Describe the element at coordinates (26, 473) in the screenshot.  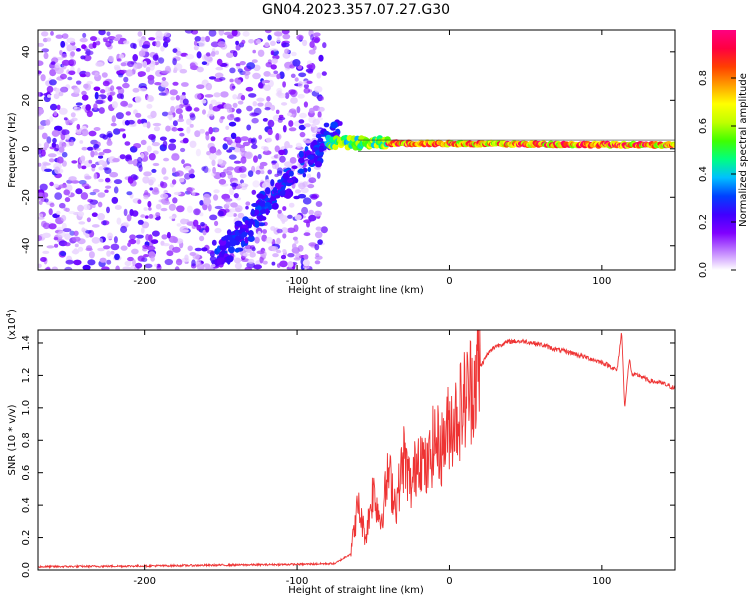
I see `y-tick-label: 0.6` at that location.